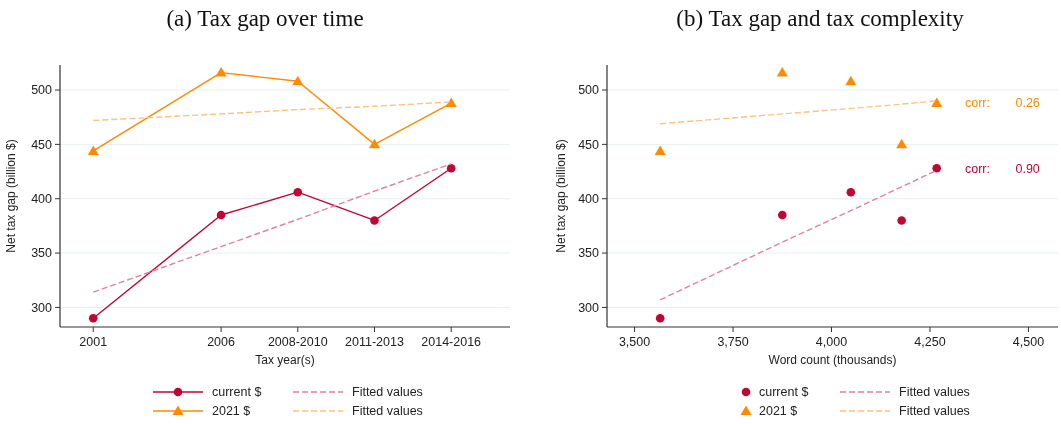  Describe the element at coordinates (93, 342) in the screenshot. I see `x-tick-label: 2001` at that location.